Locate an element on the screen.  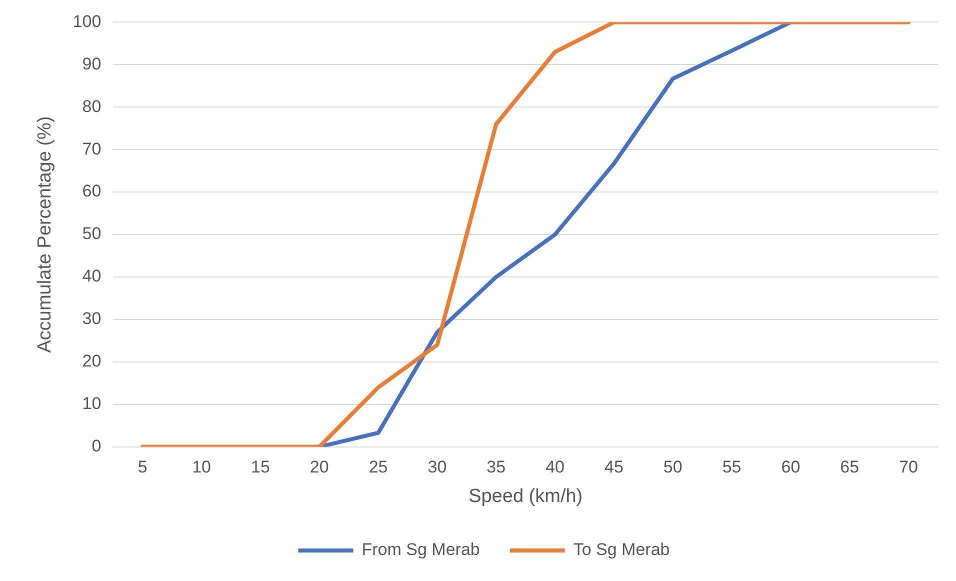
x-tick-label: 25 is located at coordinates (378, 467).